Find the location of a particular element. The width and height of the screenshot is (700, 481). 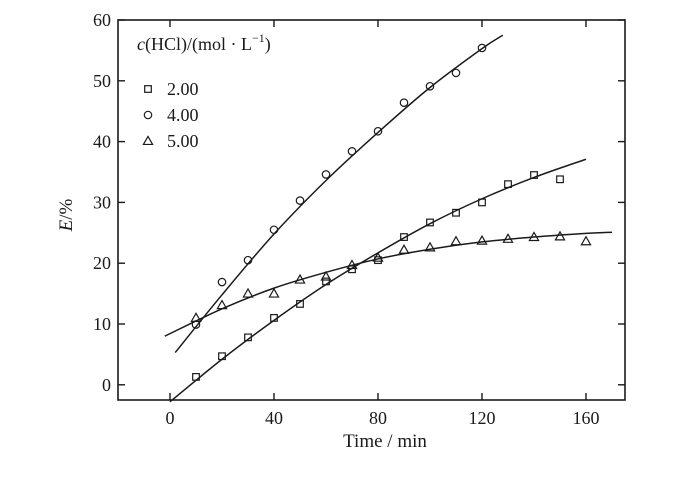

x-tick-label: 80 is located at coordinates (378, 418).